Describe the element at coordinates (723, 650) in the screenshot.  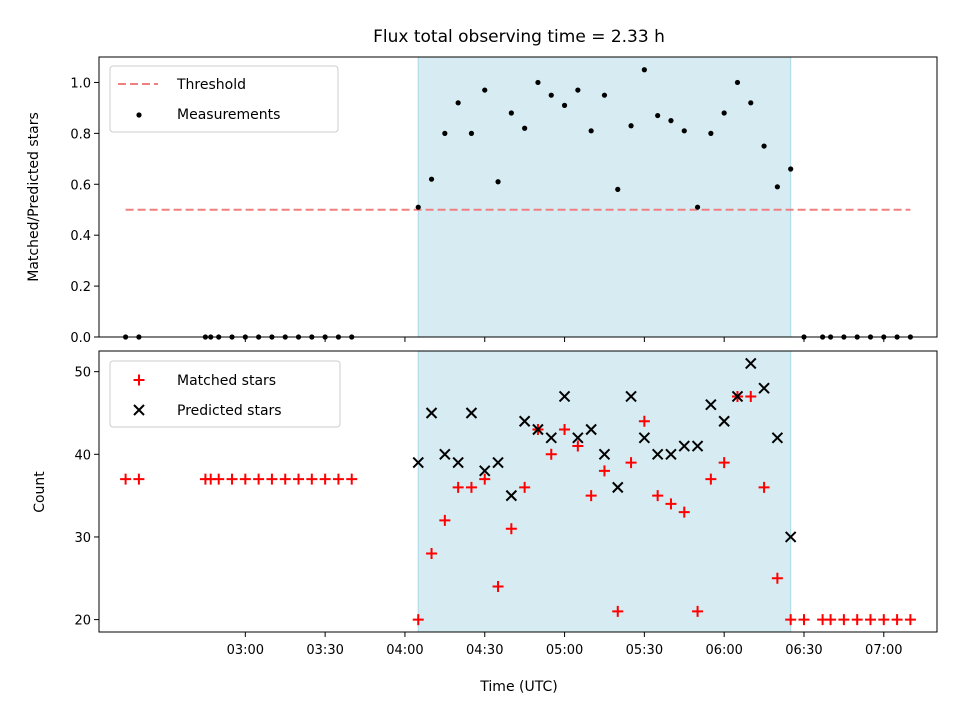
I see `x-tick-label: 06:00` at that location.